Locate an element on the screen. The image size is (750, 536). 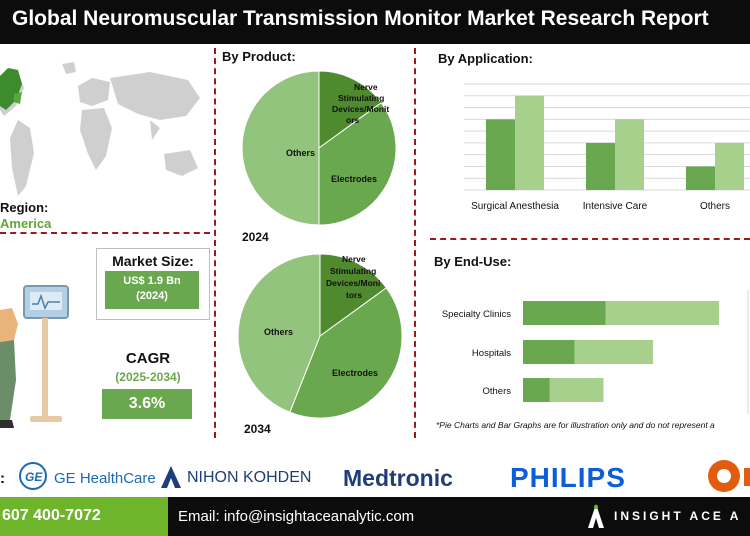
end-use-title: By End-Use: is located at coordinates (473, 261).